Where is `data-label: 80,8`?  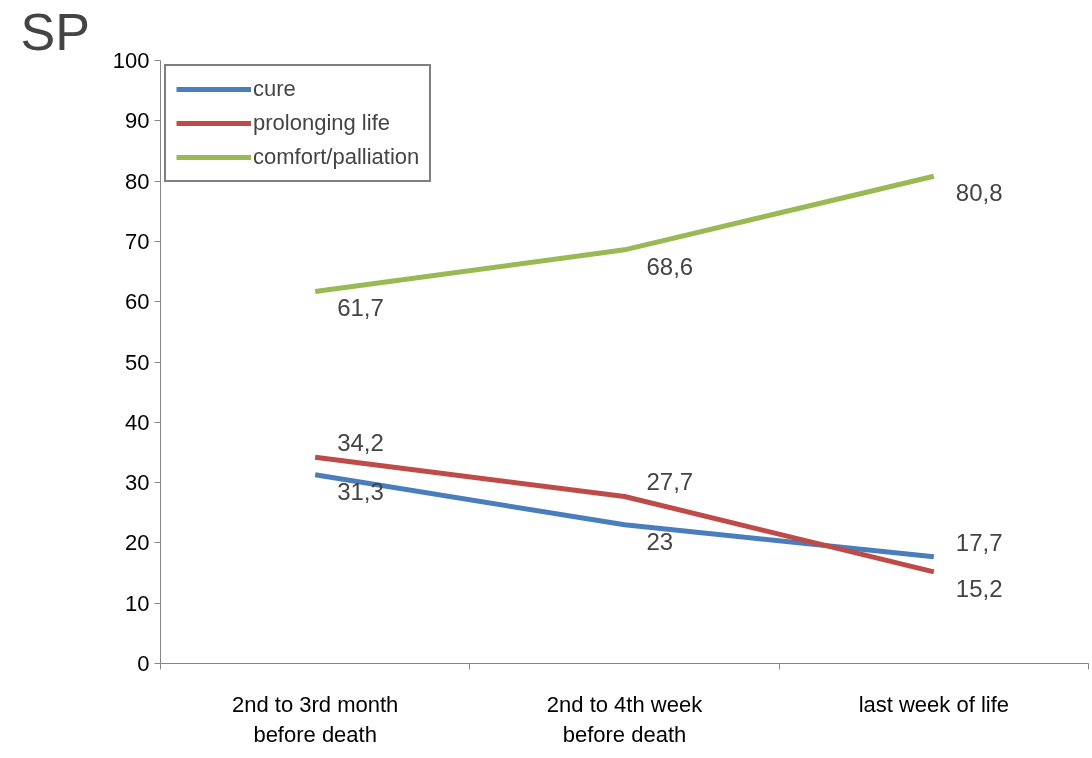 data-label: 80,8 is located at coordinates (979, 193).